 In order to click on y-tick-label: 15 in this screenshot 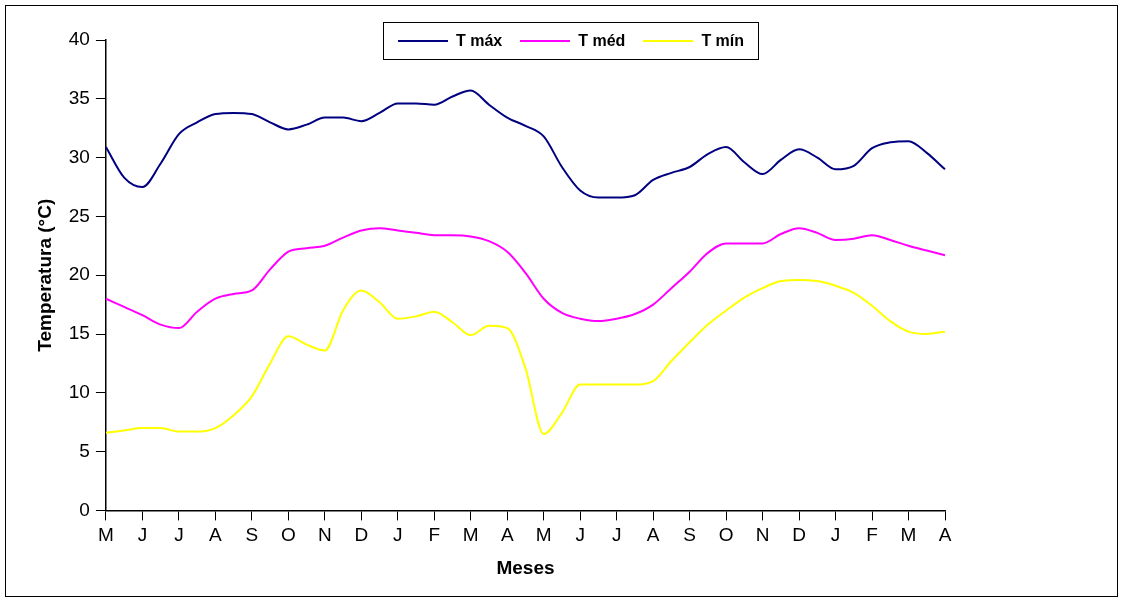, I will do `click(79, 333)`.